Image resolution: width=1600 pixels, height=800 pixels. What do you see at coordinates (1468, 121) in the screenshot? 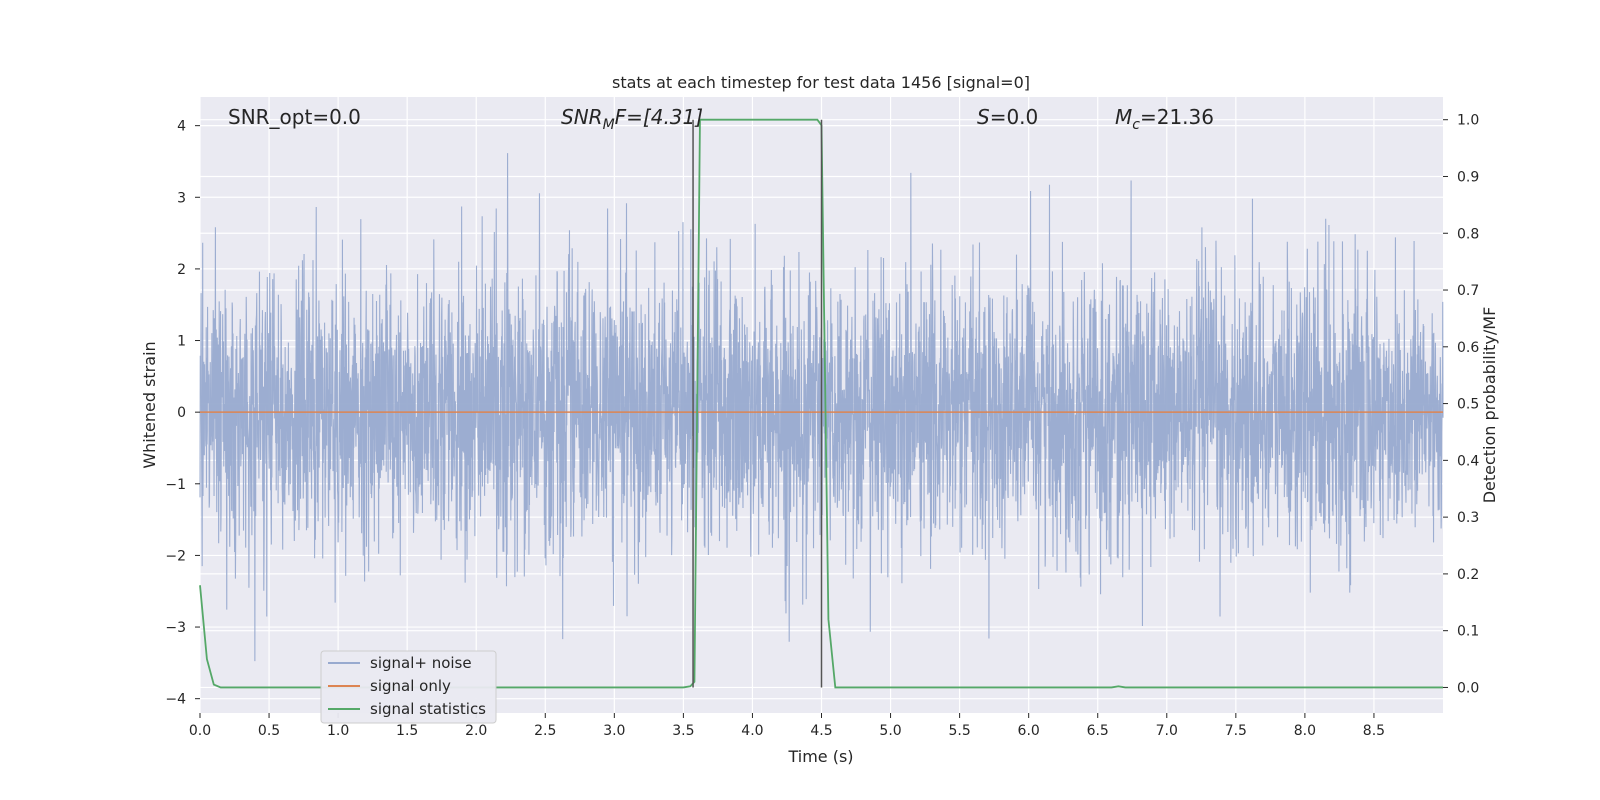
I see `y2-tick-label-0: 1.0` at bounding box center [1468, 121].